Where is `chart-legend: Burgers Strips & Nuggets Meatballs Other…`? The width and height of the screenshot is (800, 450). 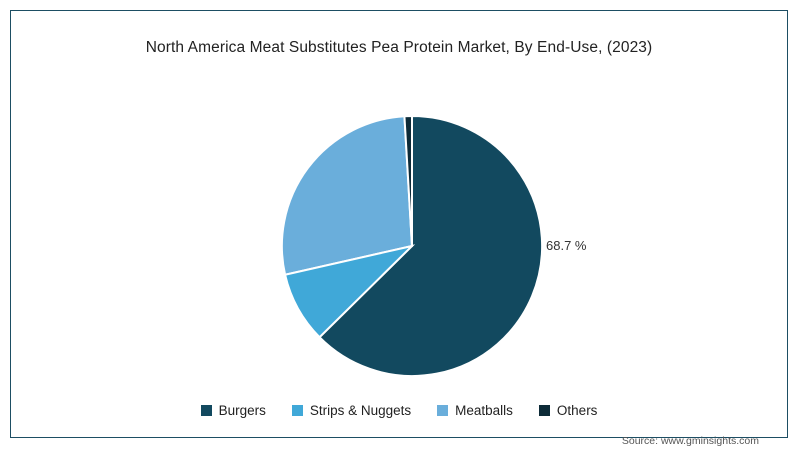 chart-legend: Burgers Strips & Nuggets Meatballs Other… is located at coordinates (399, 410).